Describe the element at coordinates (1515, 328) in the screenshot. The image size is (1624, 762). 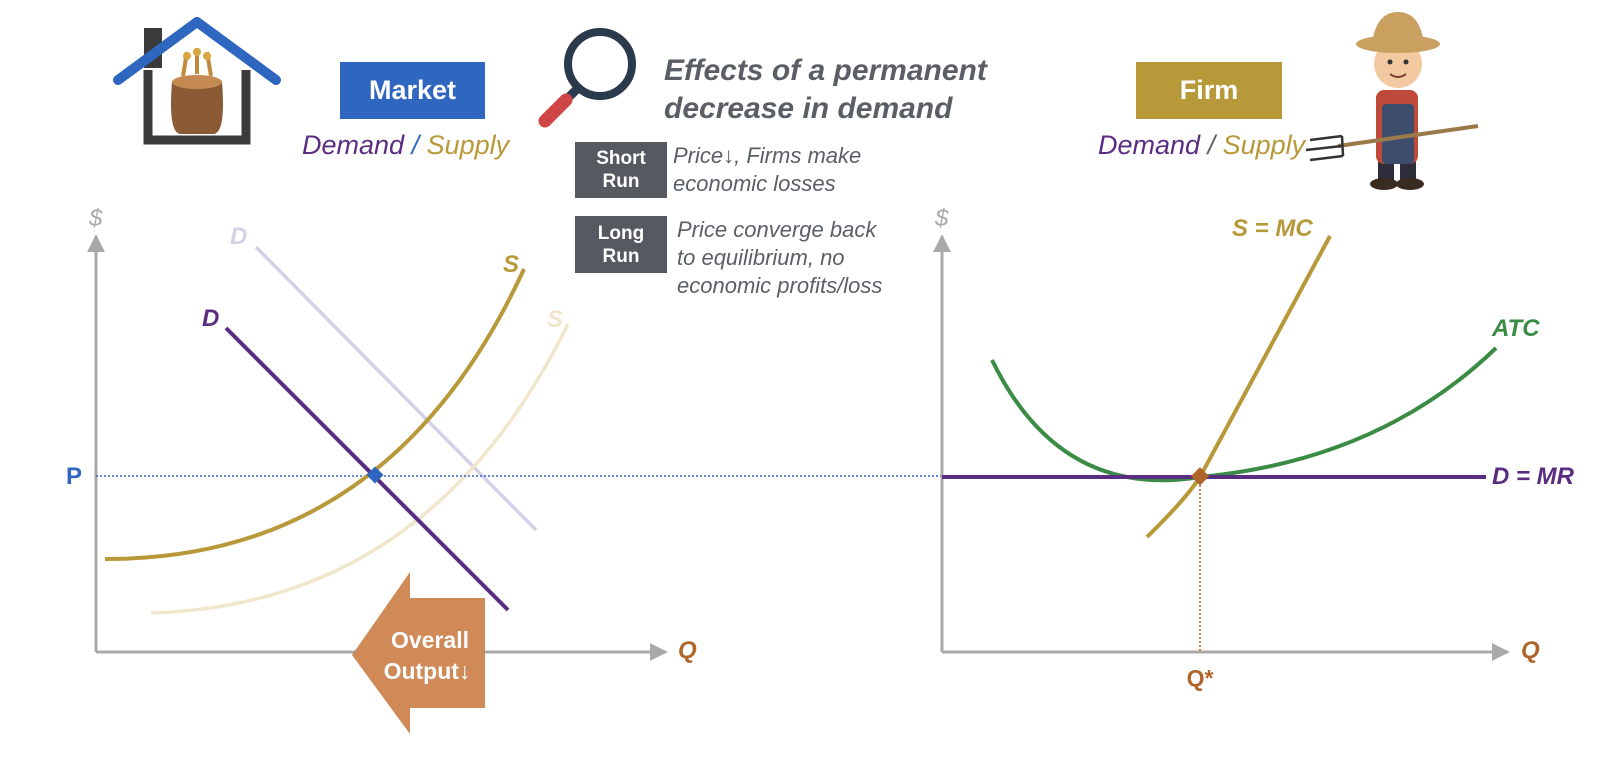
I see `atc-label: ATC` at that location.